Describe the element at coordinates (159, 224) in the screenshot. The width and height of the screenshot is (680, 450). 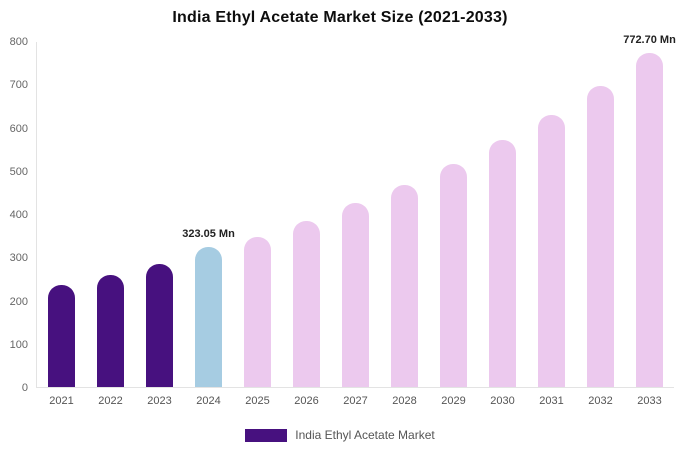
I see `bar-slot: 2023` at that location.